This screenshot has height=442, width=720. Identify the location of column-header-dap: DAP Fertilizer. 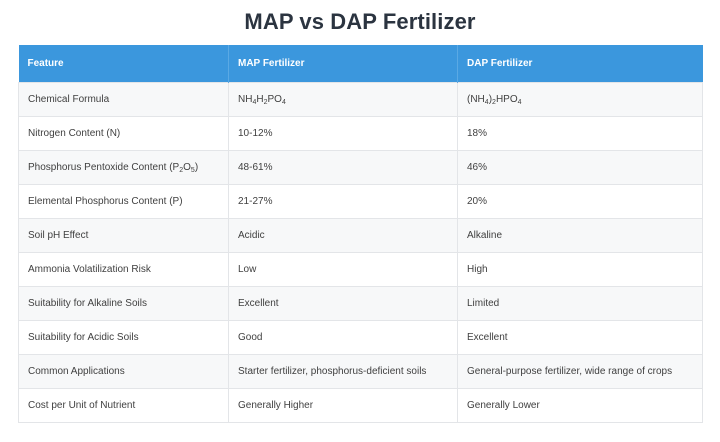
(500, 63).